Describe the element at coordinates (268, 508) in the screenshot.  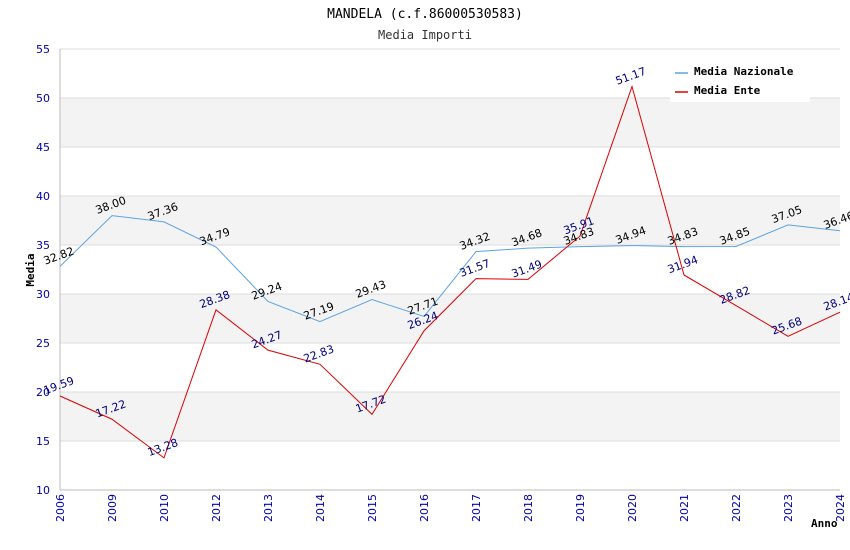
I see `x-tick-label-2013: 2013` at that location.